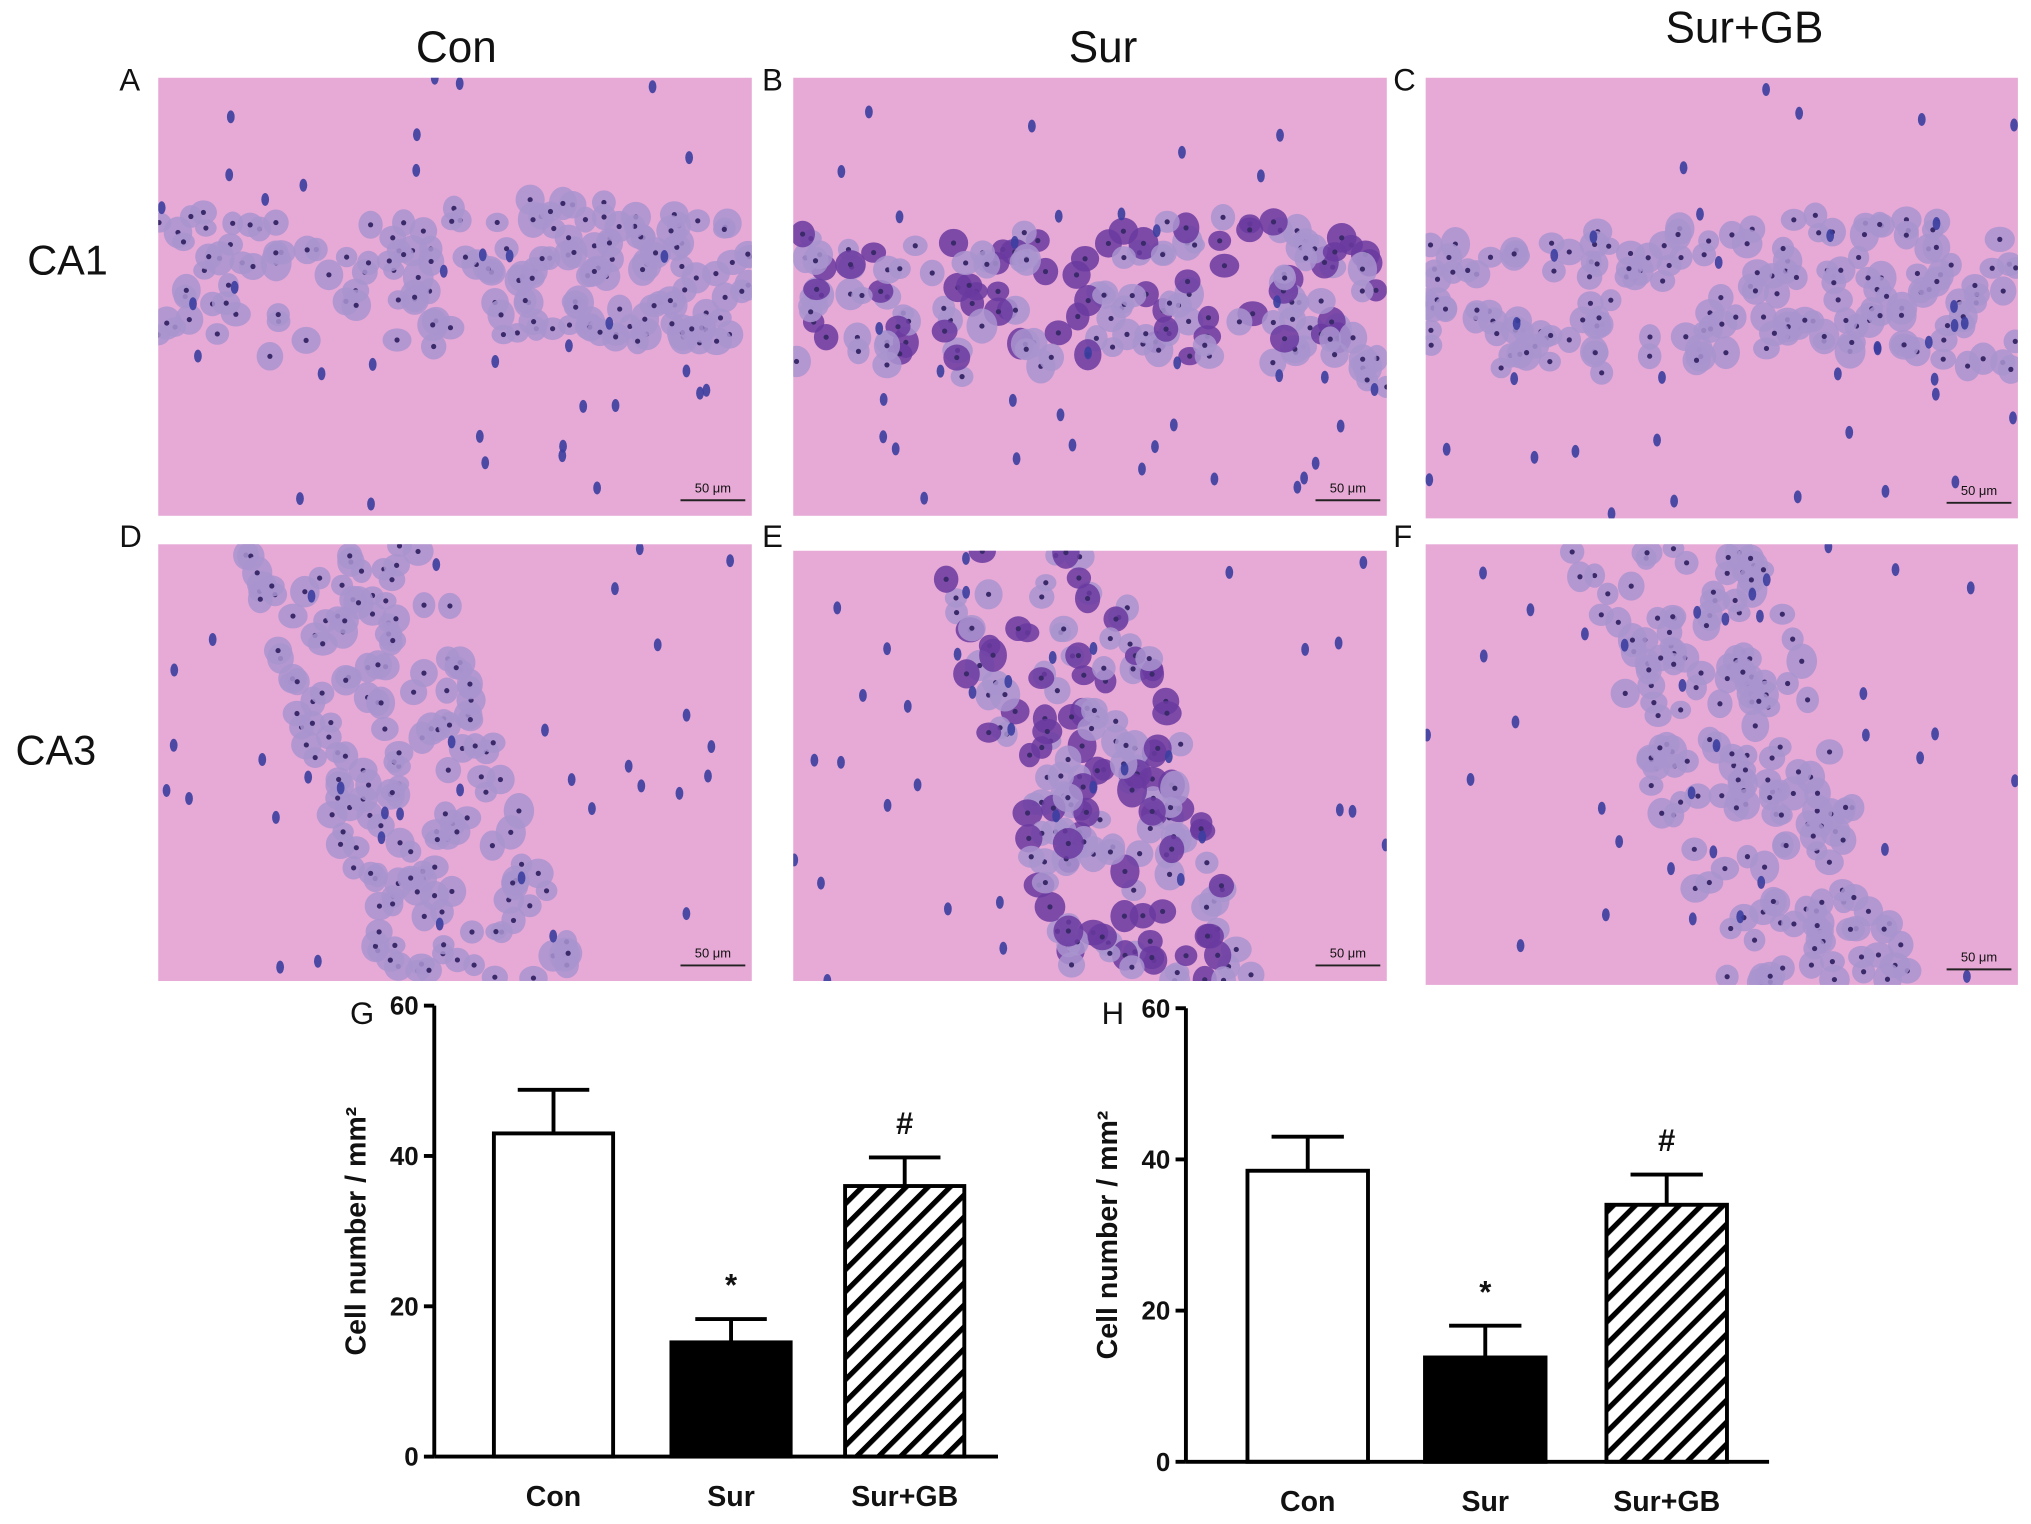 Image resolution: width=2031 pixels, height=1524 pixels. I want to click on bar, so click(1485, 1409).